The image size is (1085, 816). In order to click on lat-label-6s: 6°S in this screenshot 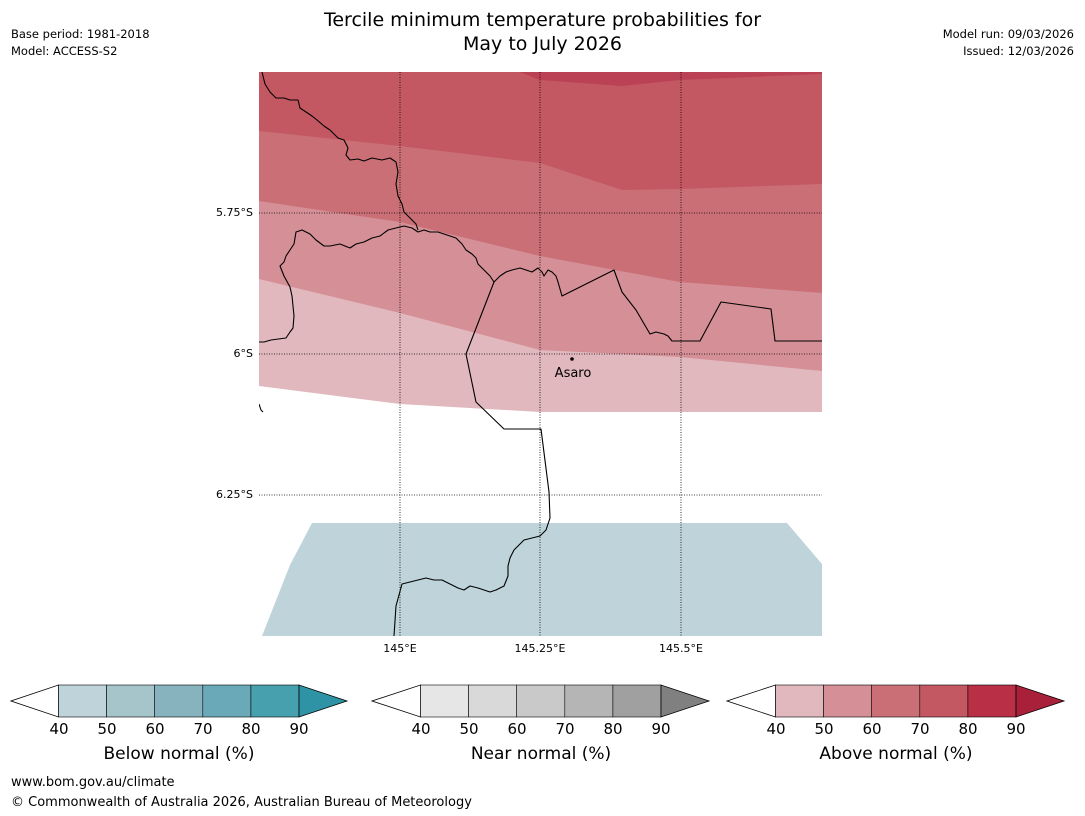, I will do `click(243, 353)`.